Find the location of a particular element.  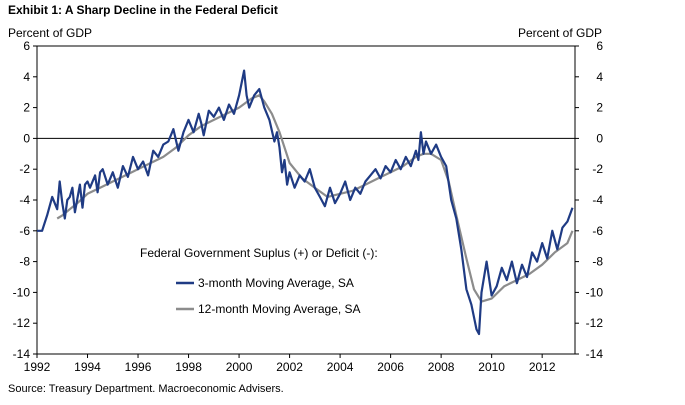

left-tick-label: -8 is located at coordinates (24, 262).